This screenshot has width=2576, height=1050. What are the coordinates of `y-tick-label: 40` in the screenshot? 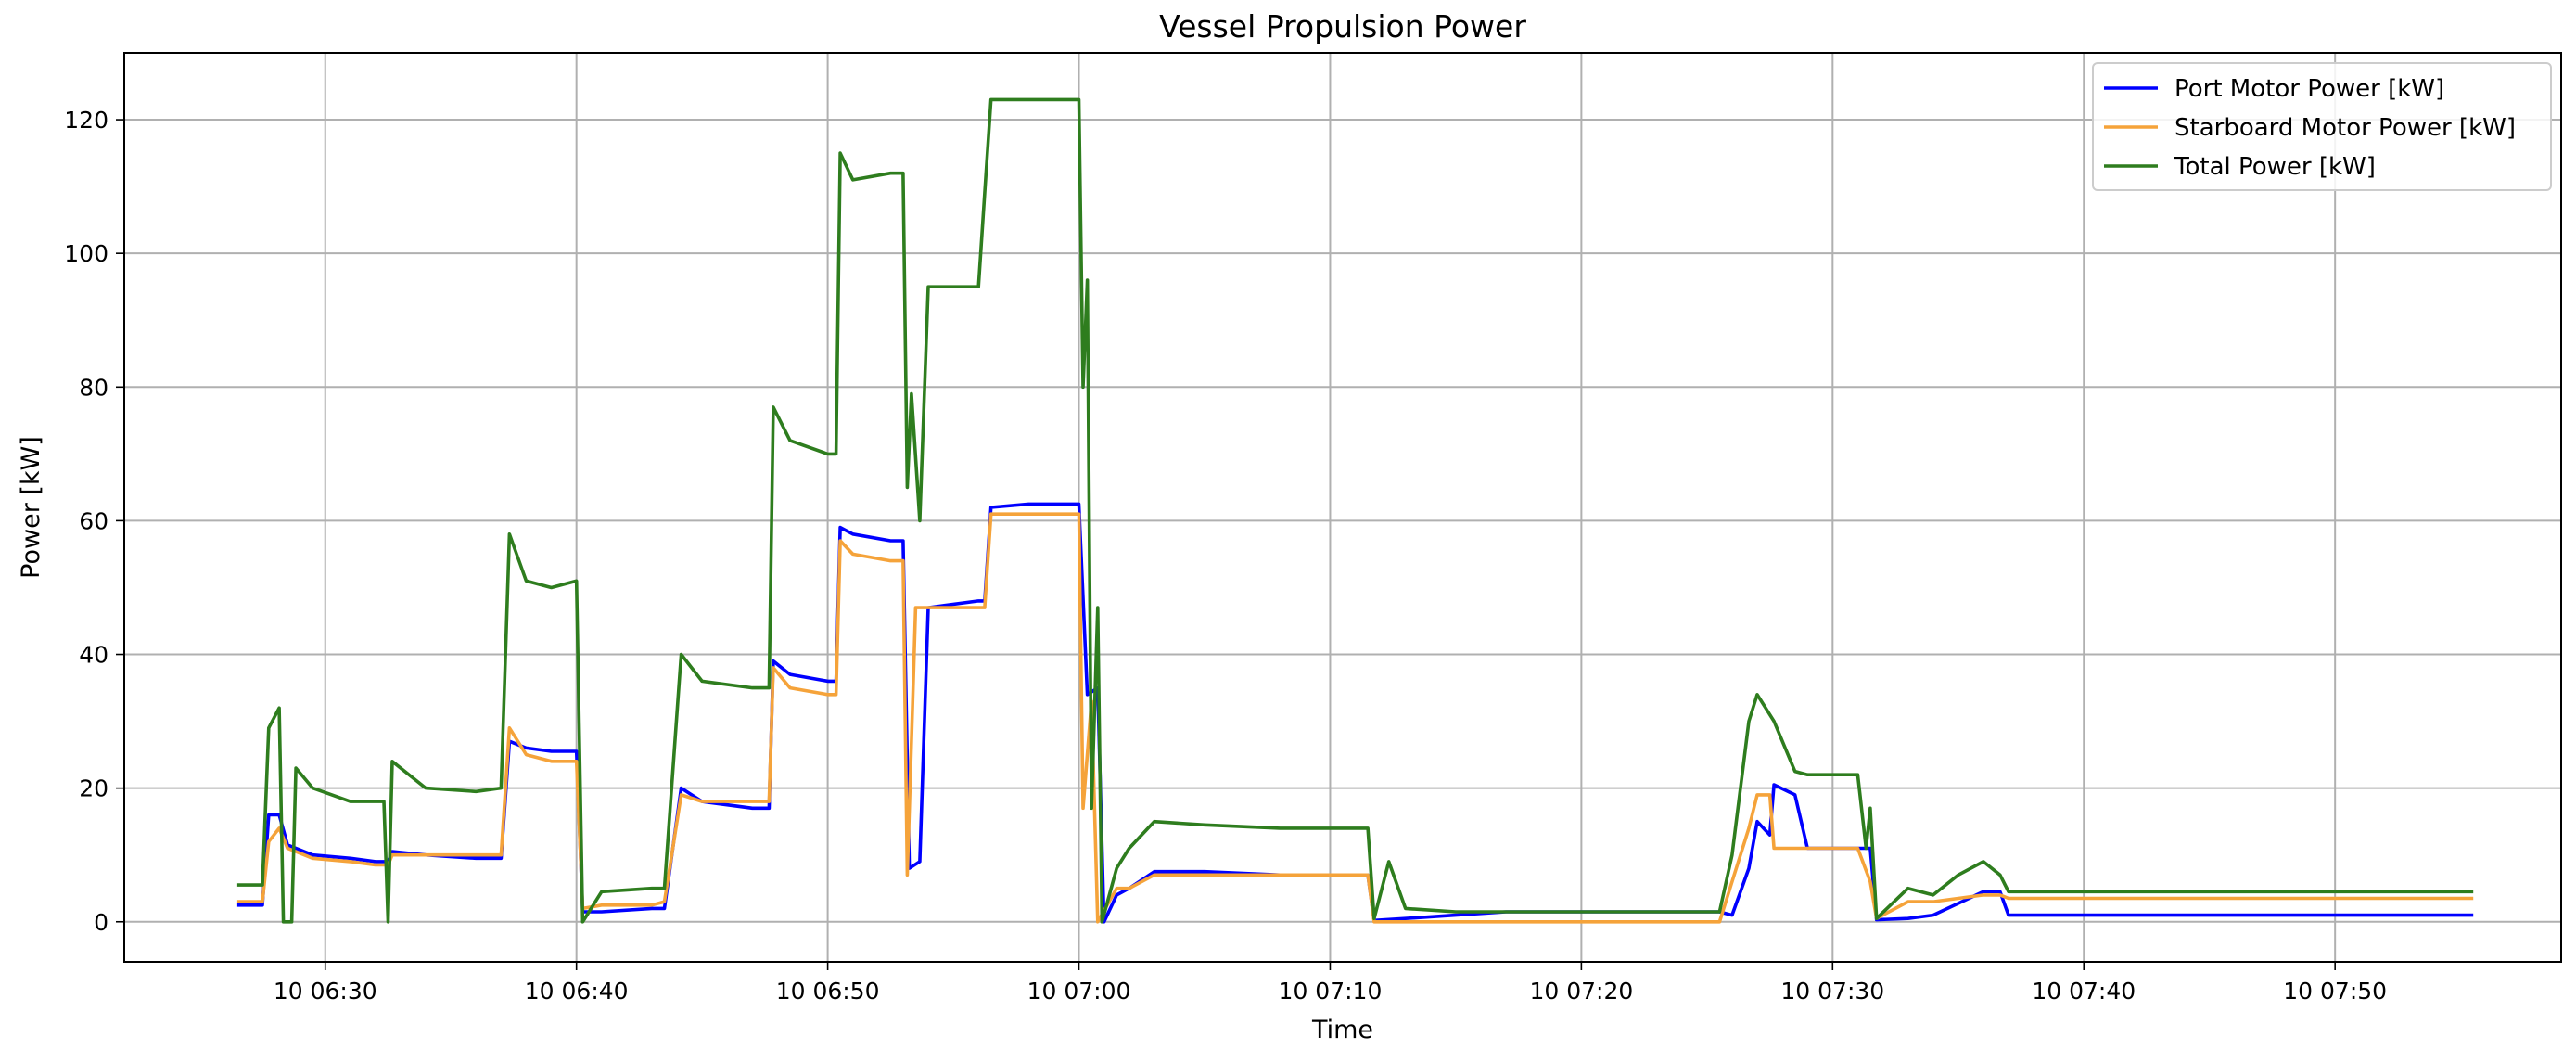 It's located at (94, 655).